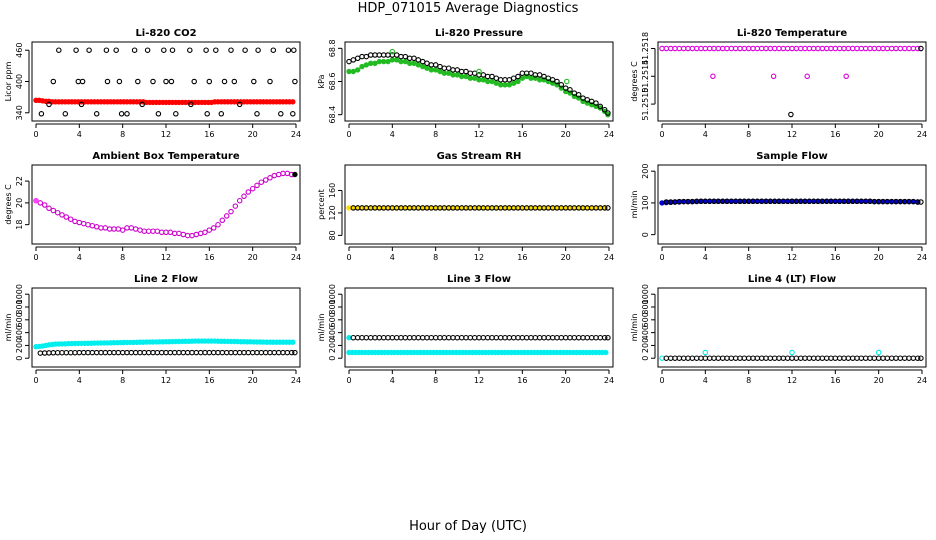 The image size is (936, 540). I want to click on series-line4-cyan, so click(770, 355).